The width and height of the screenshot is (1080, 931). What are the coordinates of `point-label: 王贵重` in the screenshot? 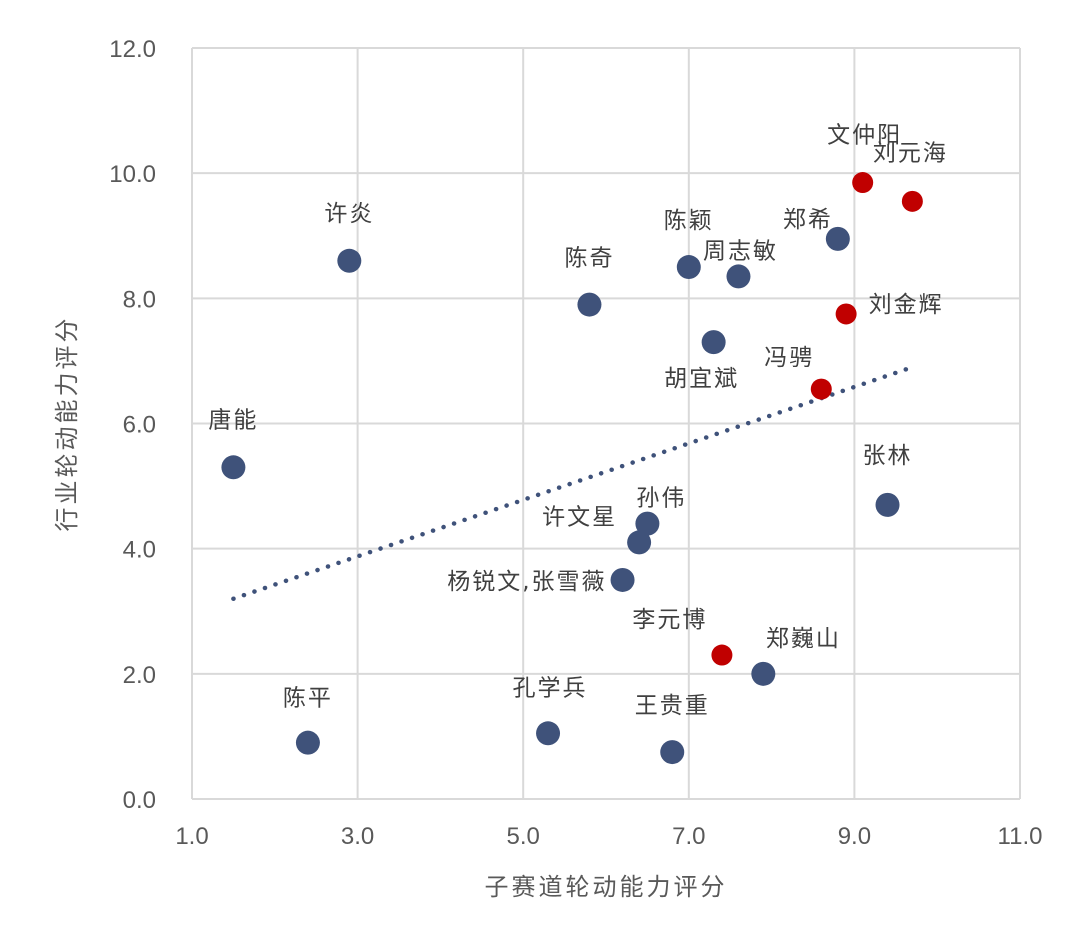 It's located at (672, 706).